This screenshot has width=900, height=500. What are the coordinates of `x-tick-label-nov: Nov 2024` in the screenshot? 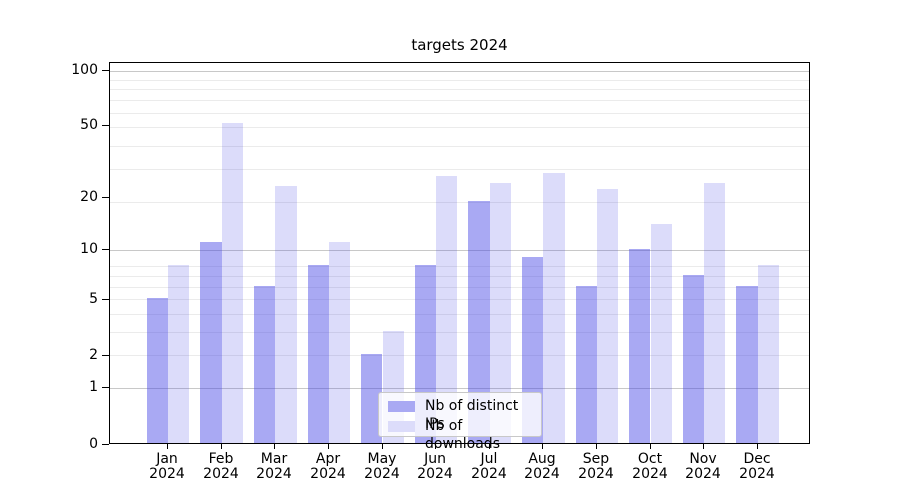 It's located at (703, 466).